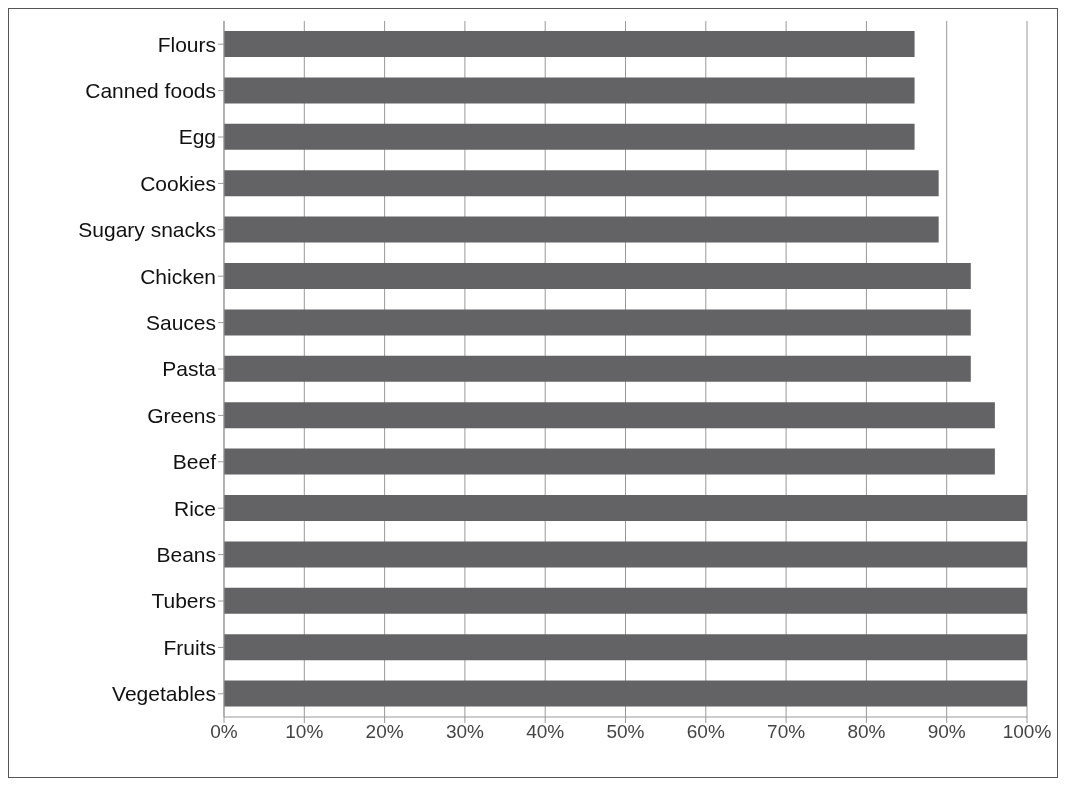 The image size is (1074, 802). I want to click on x-tick-label: 0%, so click(224, 732).